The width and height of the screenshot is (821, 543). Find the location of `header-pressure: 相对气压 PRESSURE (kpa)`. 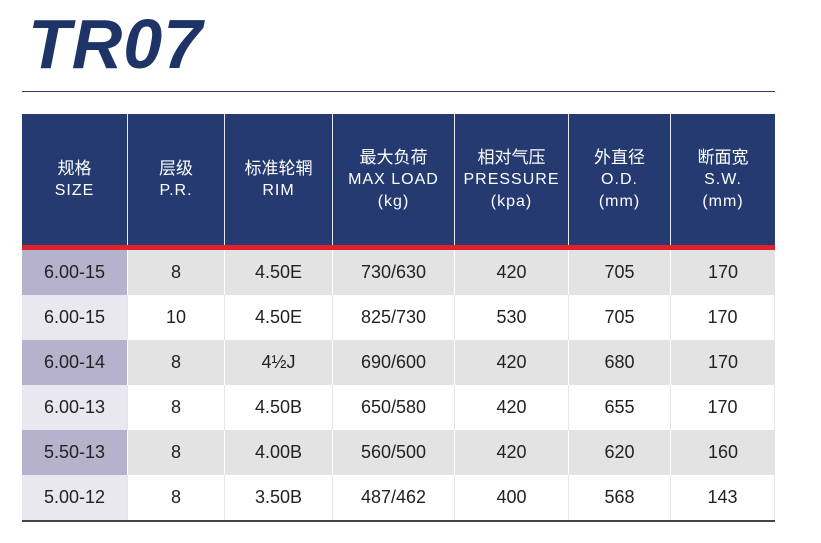

header-pressure: 相对气压 PRESSURE (kpa) is located at coordinates (512, 179).